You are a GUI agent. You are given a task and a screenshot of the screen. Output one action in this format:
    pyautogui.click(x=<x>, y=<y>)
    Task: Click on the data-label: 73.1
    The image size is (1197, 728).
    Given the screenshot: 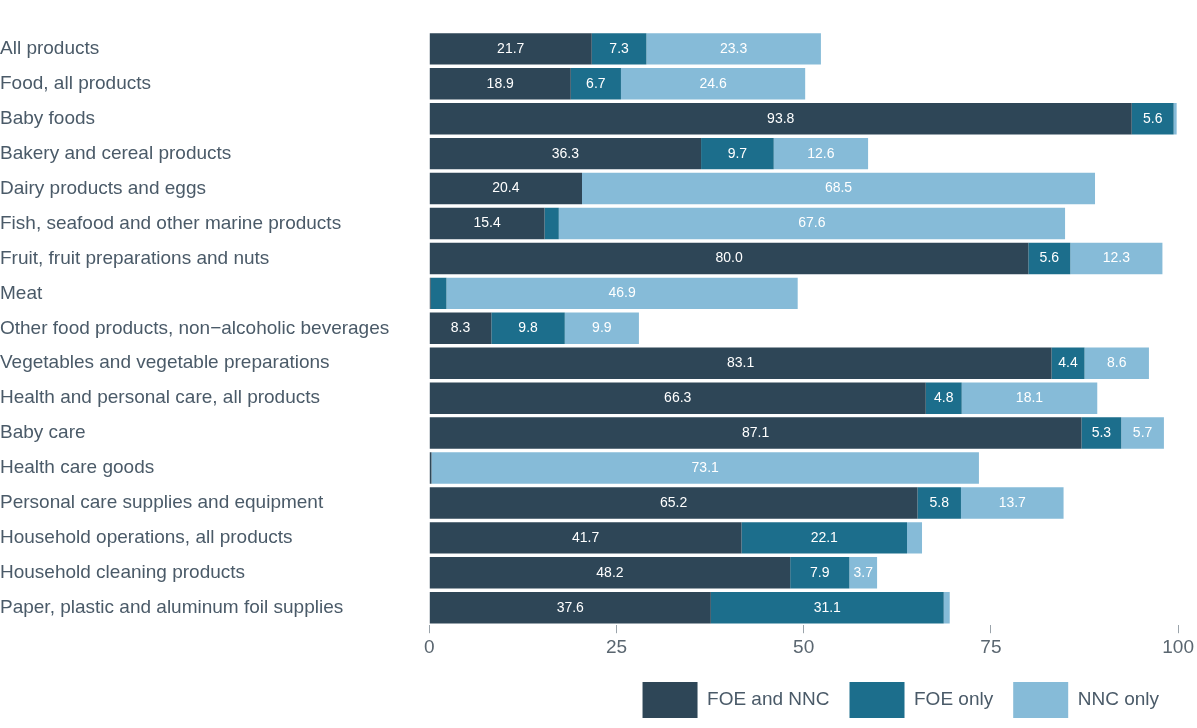 What is the action you would take?
    pyautogui.click(x=705, y=466)
    